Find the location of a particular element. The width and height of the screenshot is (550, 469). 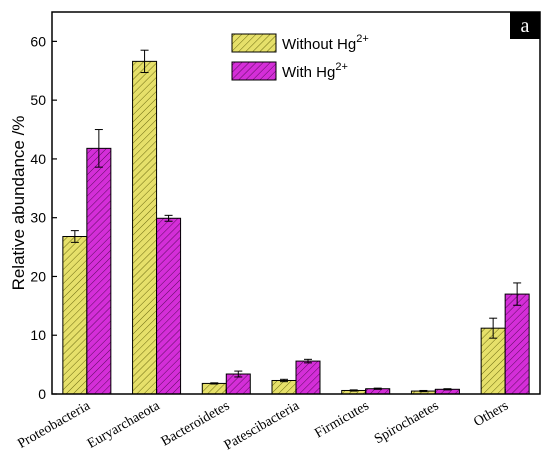

panel-label-box is located at coordinates (525, 25).